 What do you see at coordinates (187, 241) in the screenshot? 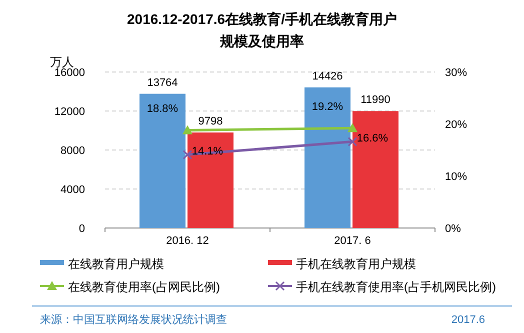
I see `x-tick-label: 2016. 12` at bounding box center [187, 241].